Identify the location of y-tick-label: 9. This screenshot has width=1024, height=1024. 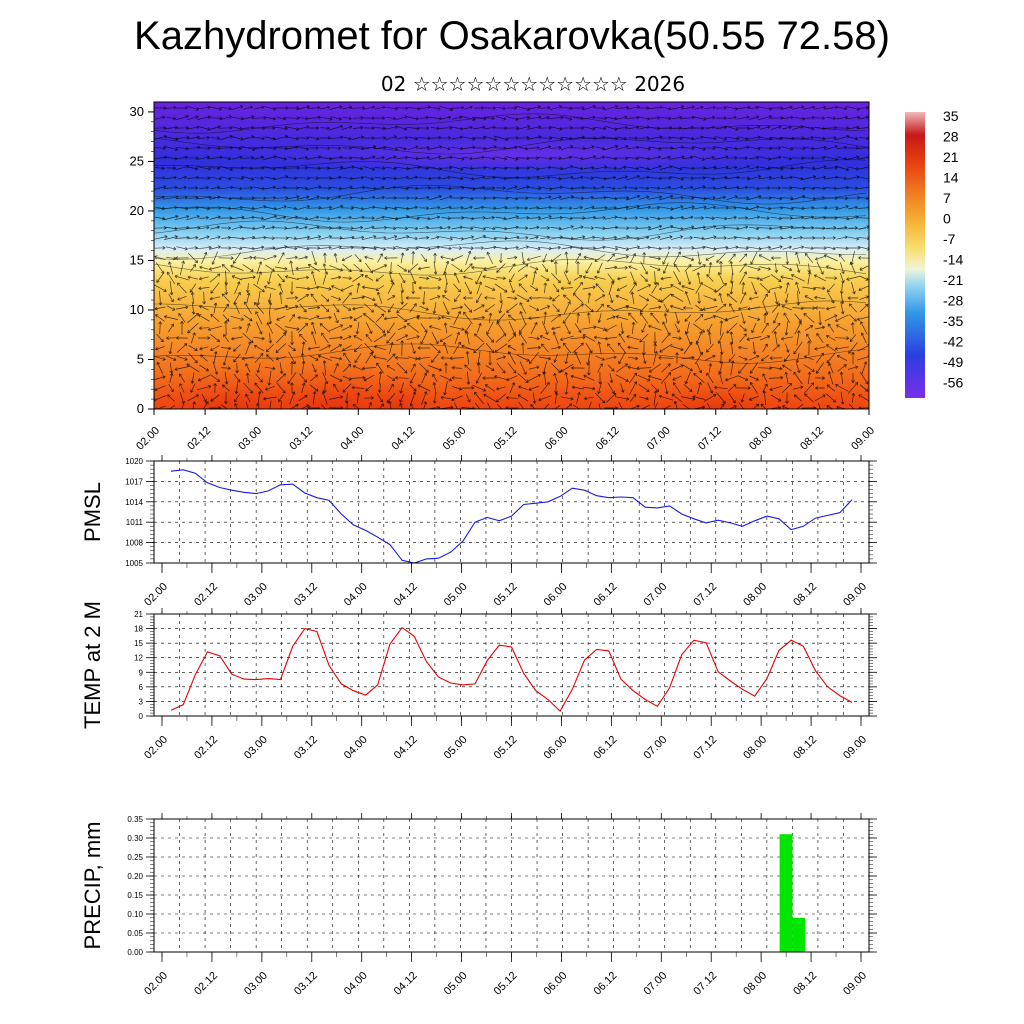
(141, 672).